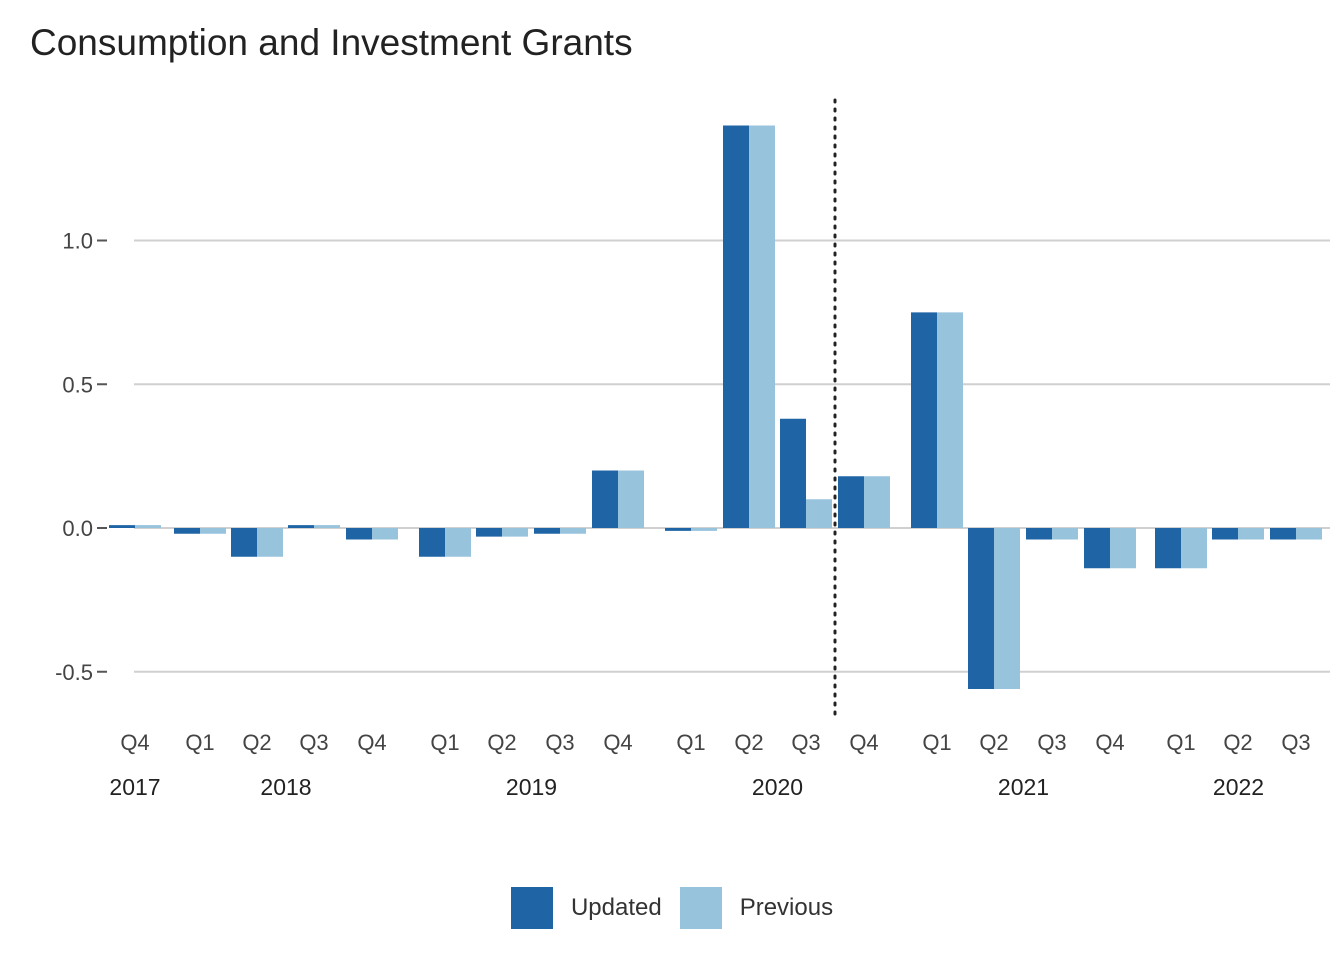 Image resolution: width=1344 pixels, height=960 pixels. What do you see at coordinates (285, 787) in the screenshot?
I see `year-label: 2018` at bounding box center [285, 787].